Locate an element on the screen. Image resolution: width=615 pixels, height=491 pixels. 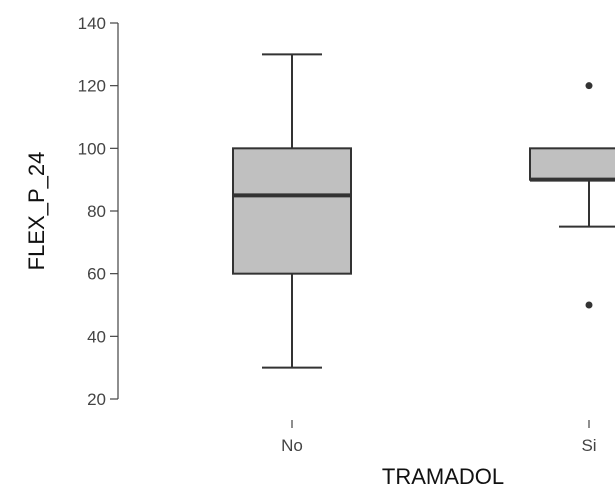
box-no is located at coordinates (292, 211).